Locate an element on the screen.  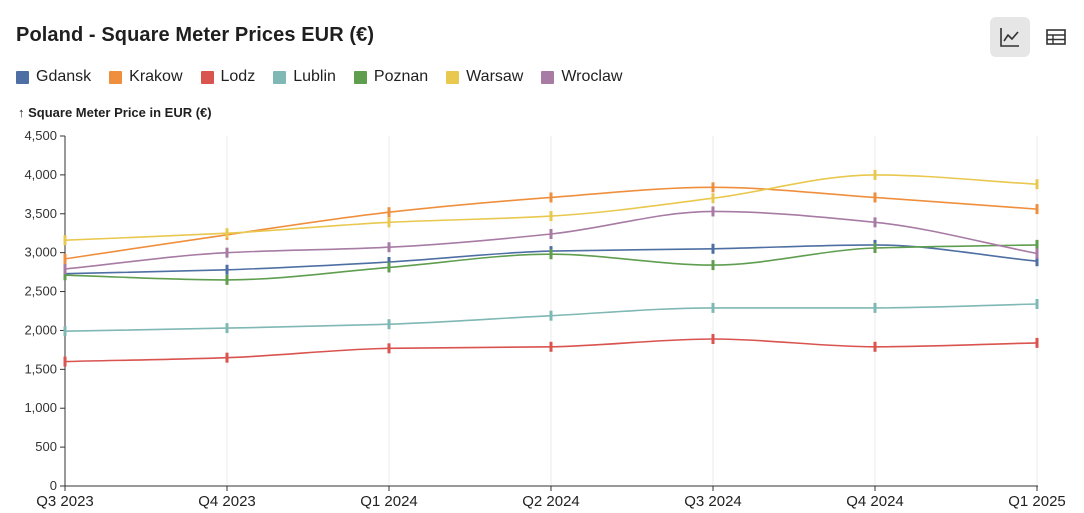
x-tick-label: Q1 2024 is located at coordinates (389, 501).